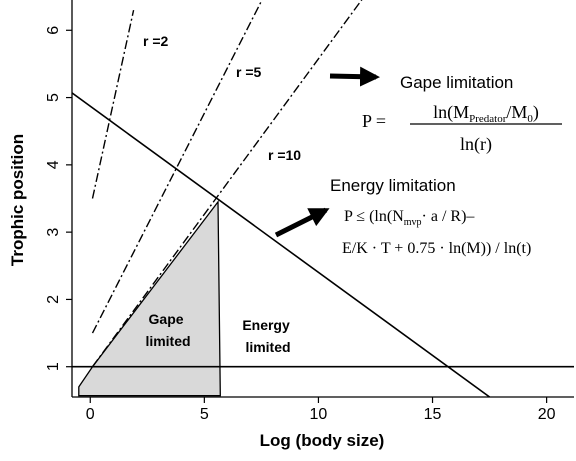  Describe the element at coordinates (17, 200) in the screenshot. I see `y-axis-label: Trophic position` at that location.